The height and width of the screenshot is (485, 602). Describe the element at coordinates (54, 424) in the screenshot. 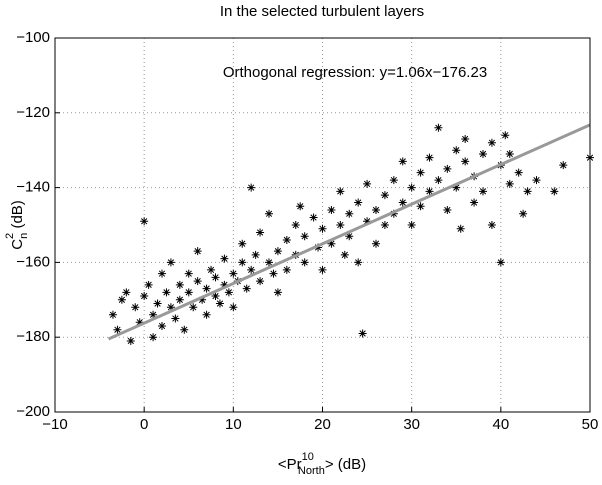

I see `x-tick-label: −10` at that location.